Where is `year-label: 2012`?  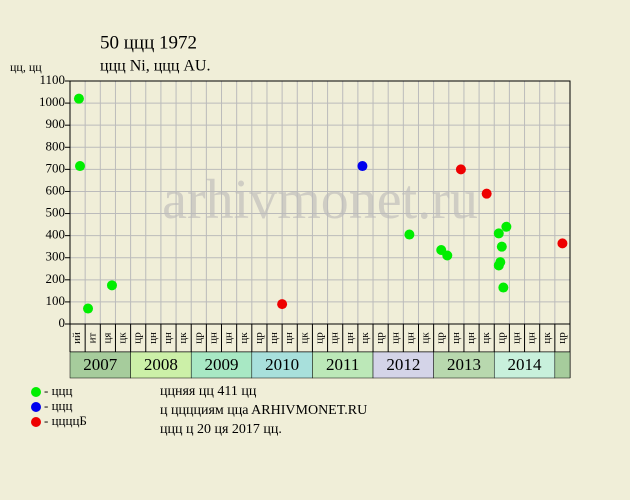 year-label: 2012 is located at coordinates (403, 364).